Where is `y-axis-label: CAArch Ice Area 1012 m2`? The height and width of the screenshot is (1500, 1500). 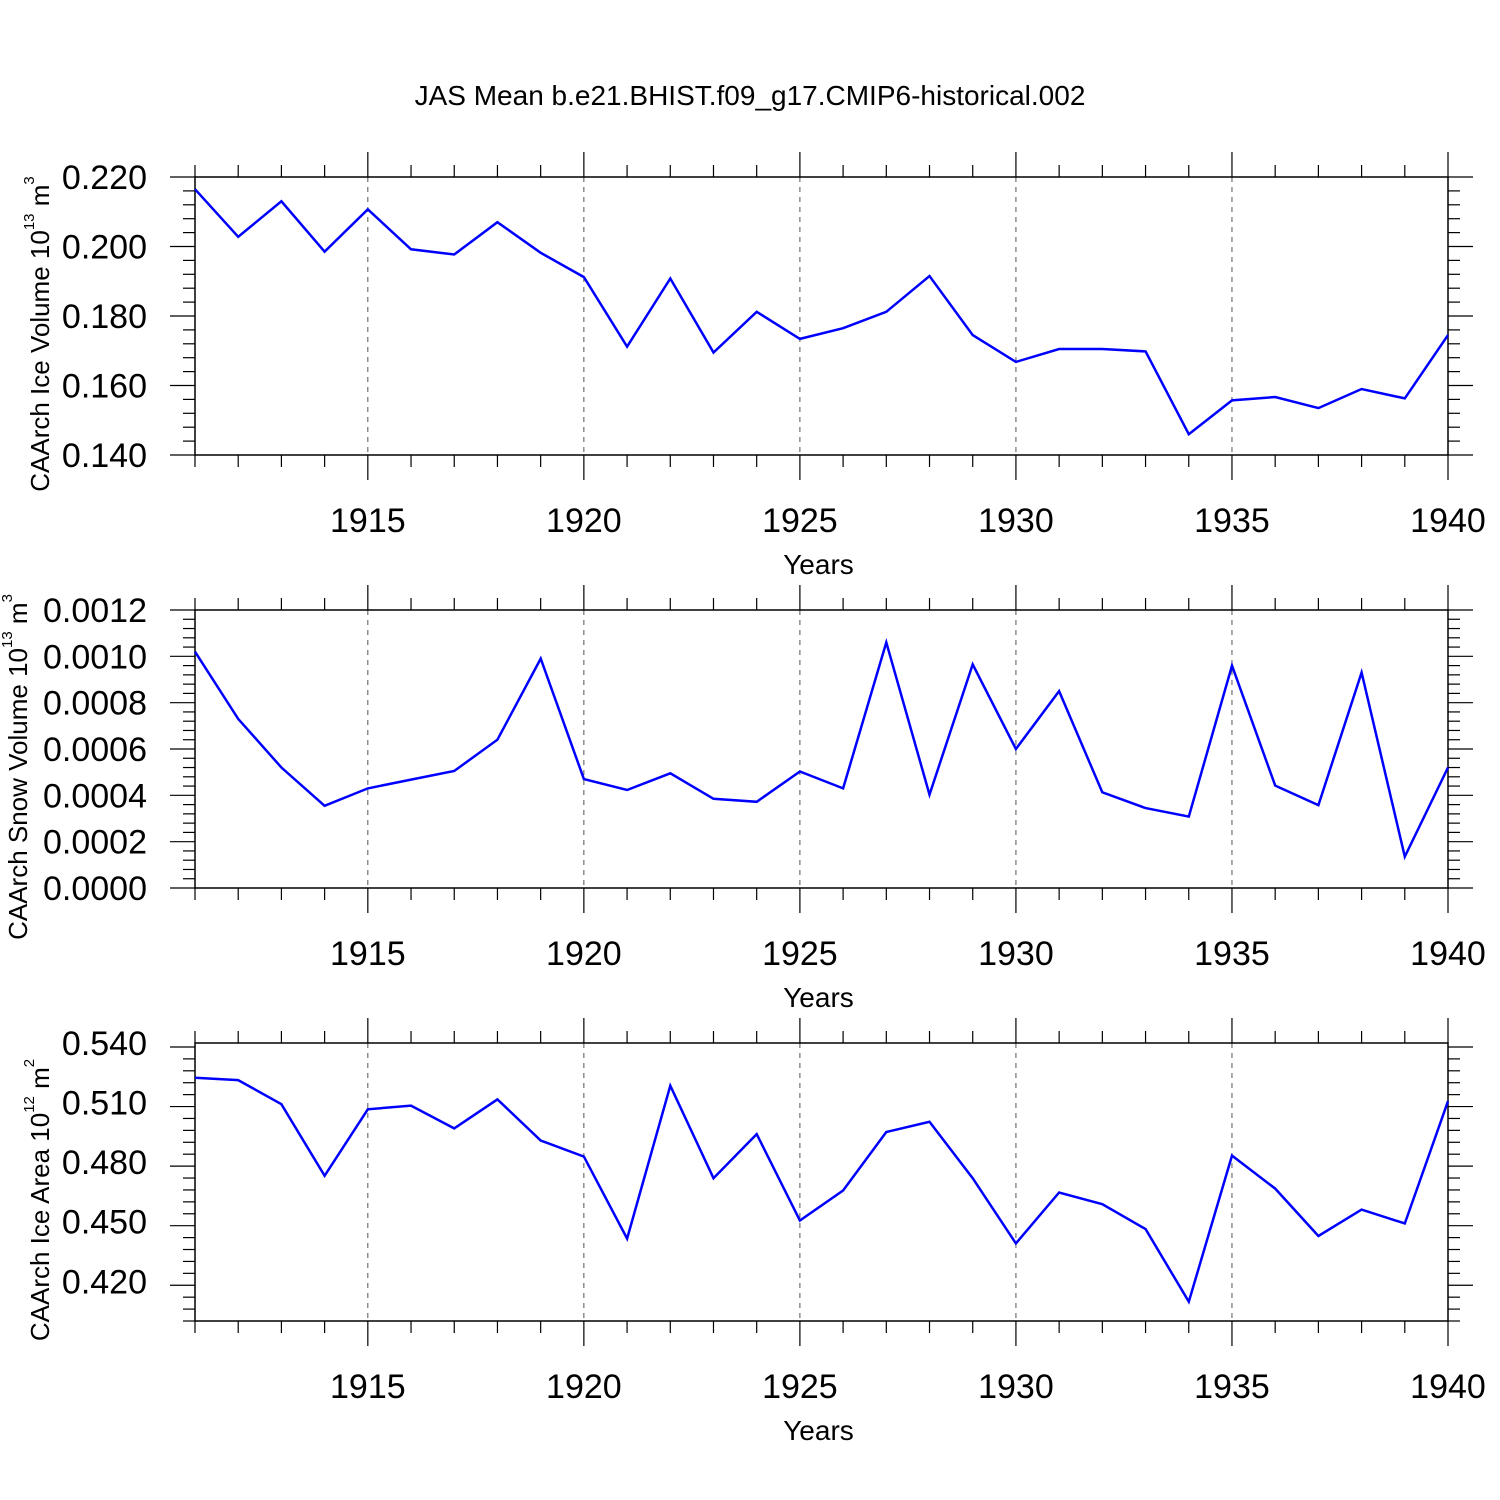
y-axis-label: CAArch Ice Area 1012 m2 is located at coordinates (38, 1200).